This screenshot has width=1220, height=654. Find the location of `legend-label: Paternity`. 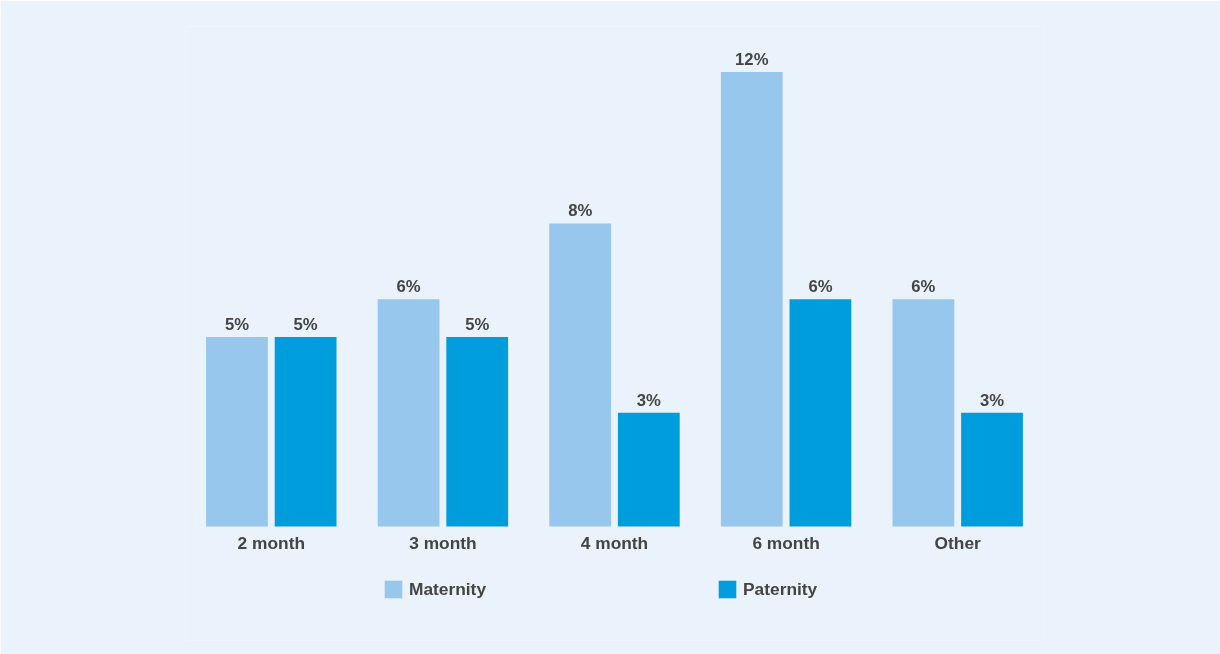

legend-label: Paternity is located at coordinates (780, 589).